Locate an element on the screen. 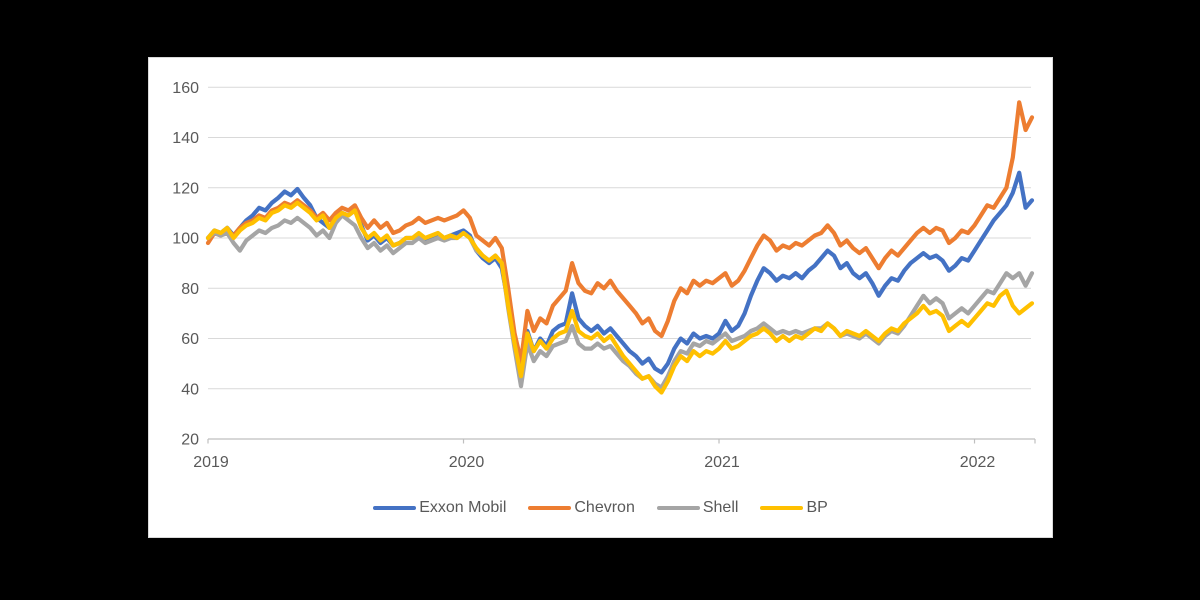 The height and width of the screenshot is (600, 1200). x-axis-label: 2021 is located at coordinates (722, 462).